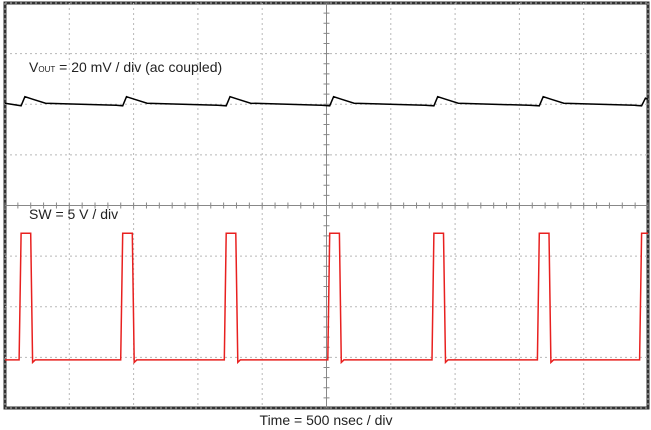  I want to click on vout-subscript: OUT, so click(46, 69).